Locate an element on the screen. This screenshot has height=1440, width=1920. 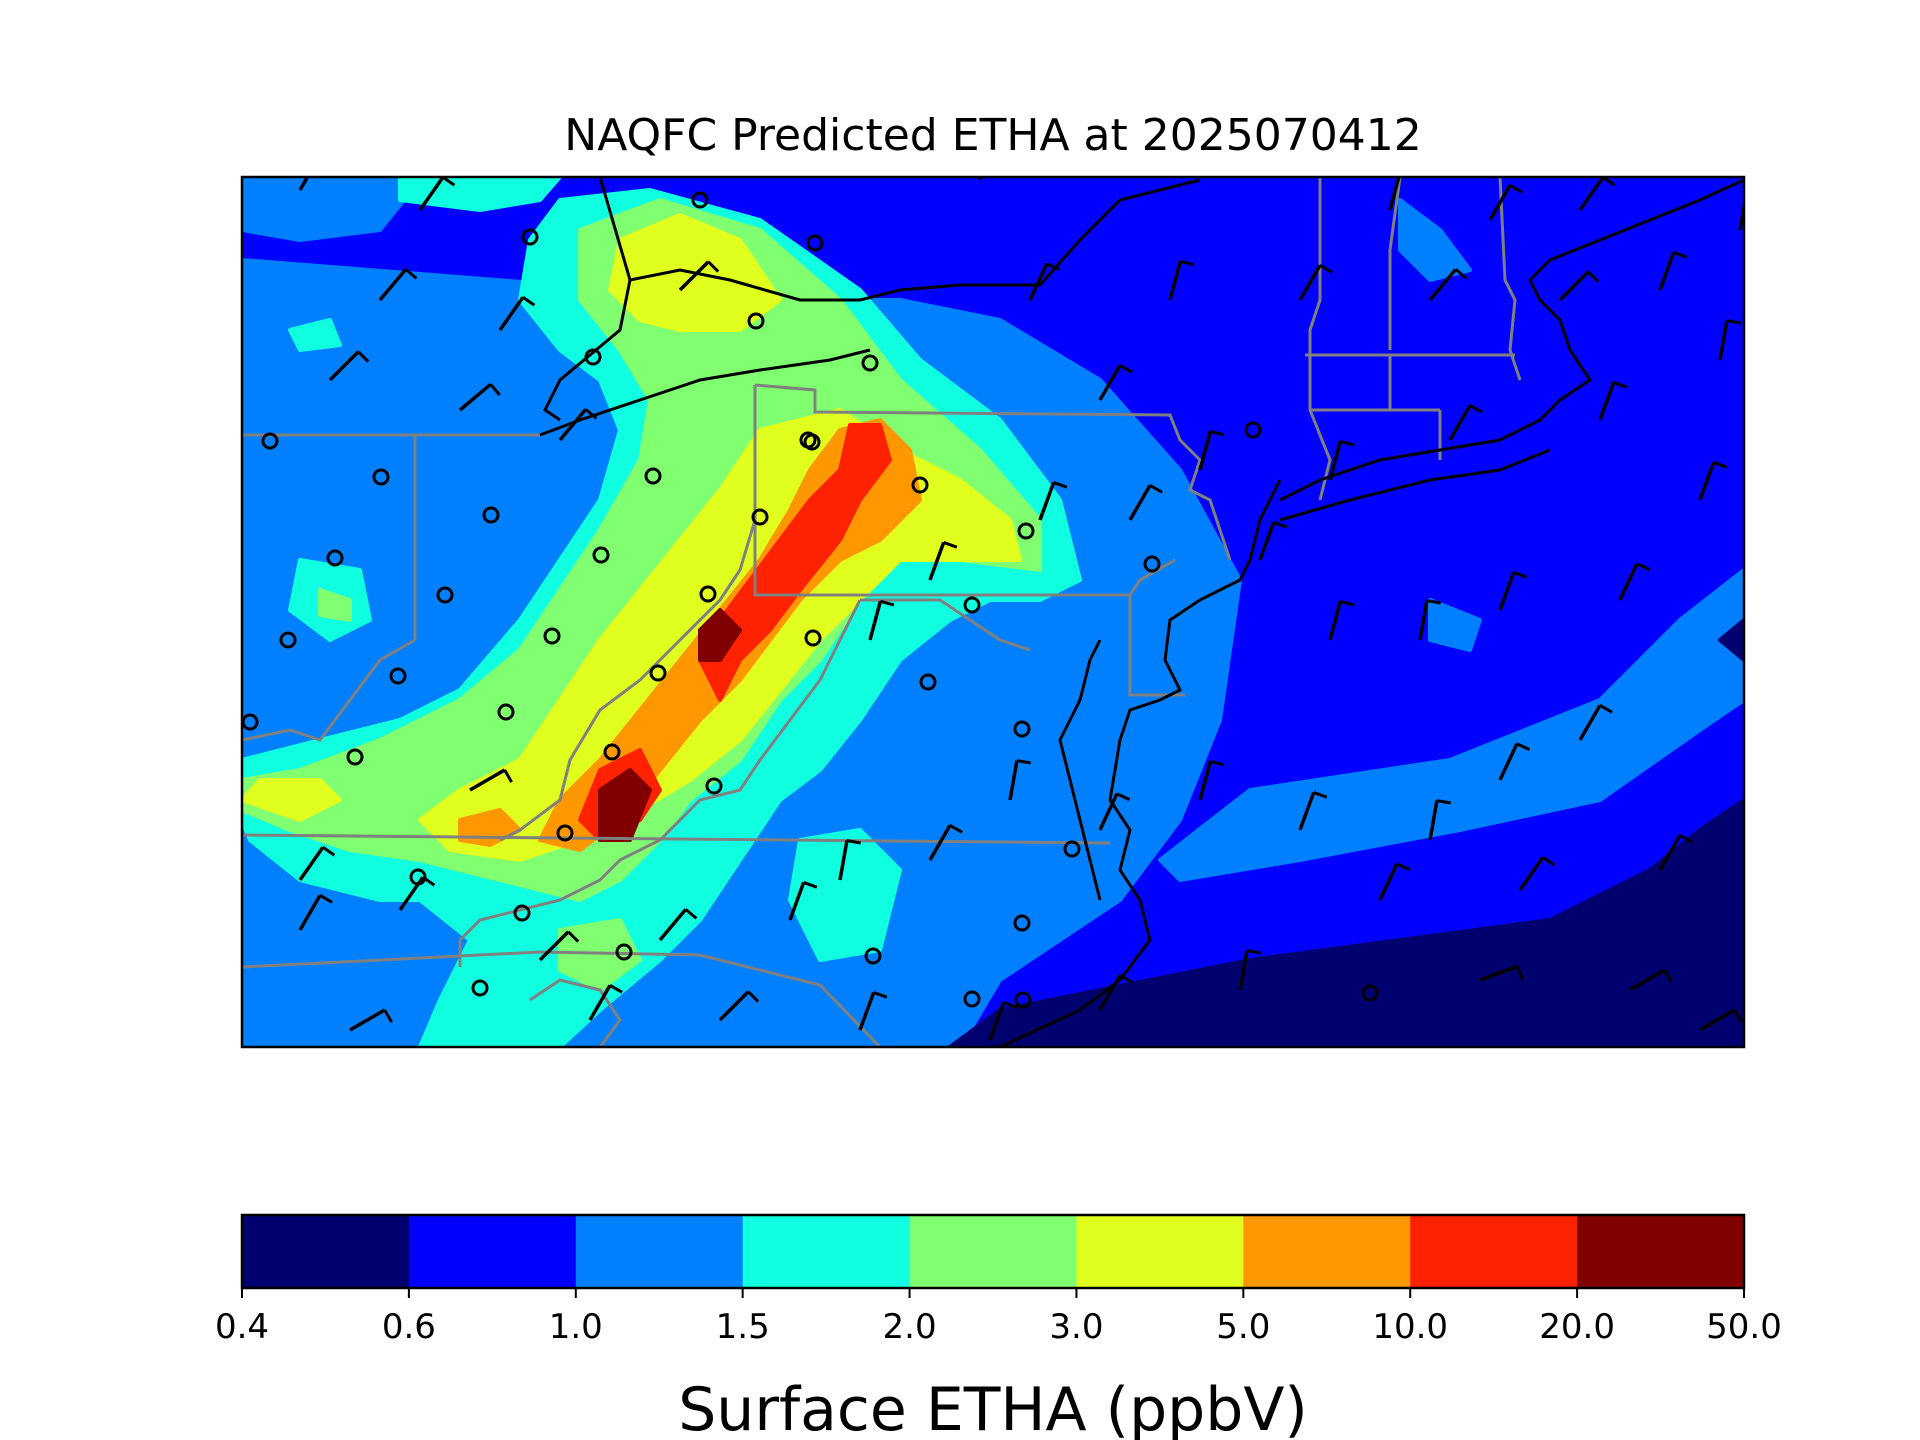
map-title: NAQFC Predicted ETHA at 2025070412 is located at coordinates (992, 135).